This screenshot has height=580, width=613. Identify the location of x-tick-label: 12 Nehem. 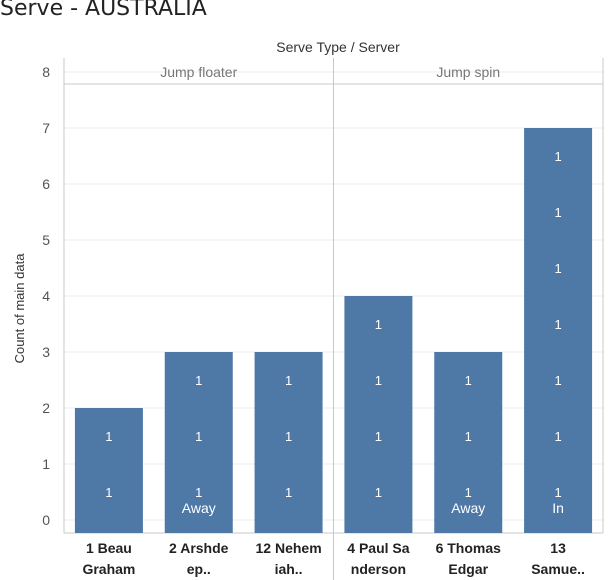
(289, 548).